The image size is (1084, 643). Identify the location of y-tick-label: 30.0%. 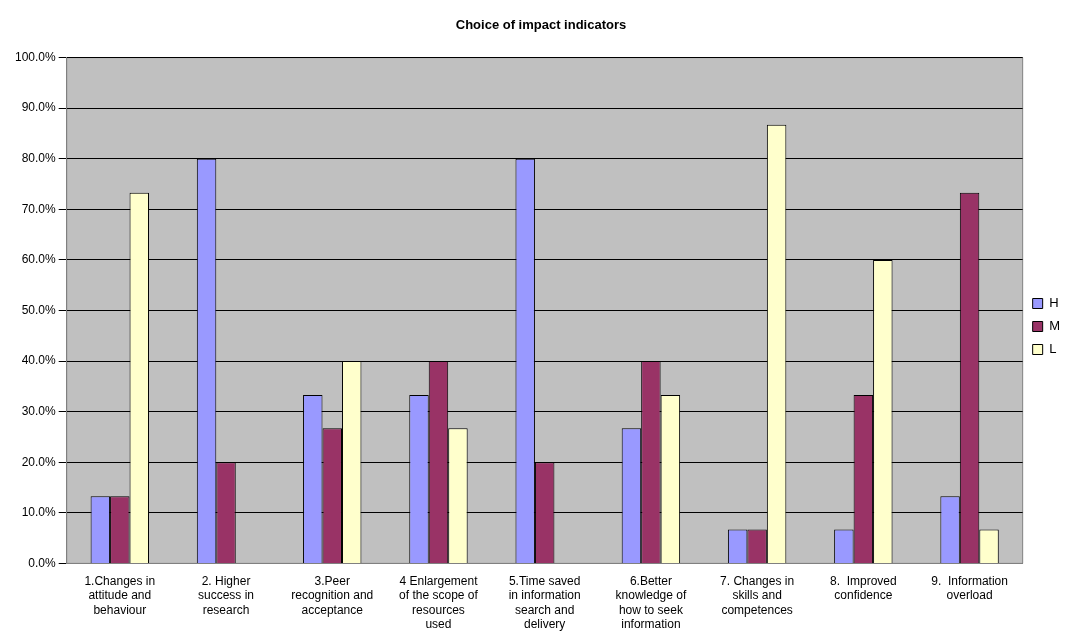
(39, 410).